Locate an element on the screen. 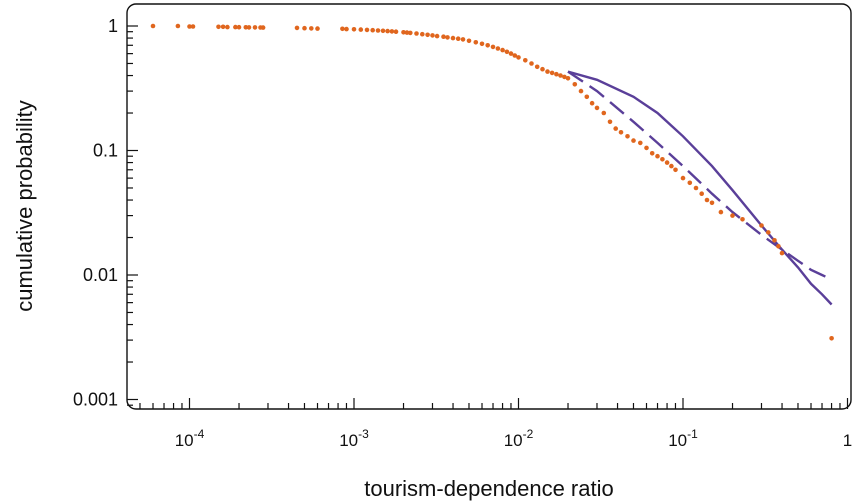  fit-lines is located at coordinates (700, 188).